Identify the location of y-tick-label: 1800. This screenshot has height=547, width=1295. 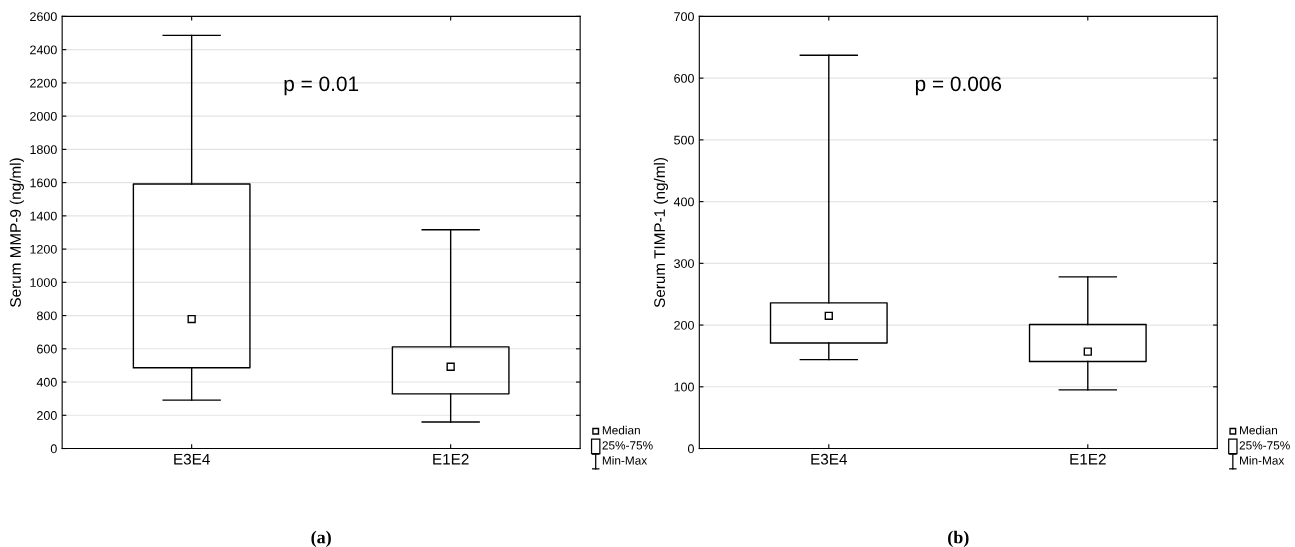
(43, 150).